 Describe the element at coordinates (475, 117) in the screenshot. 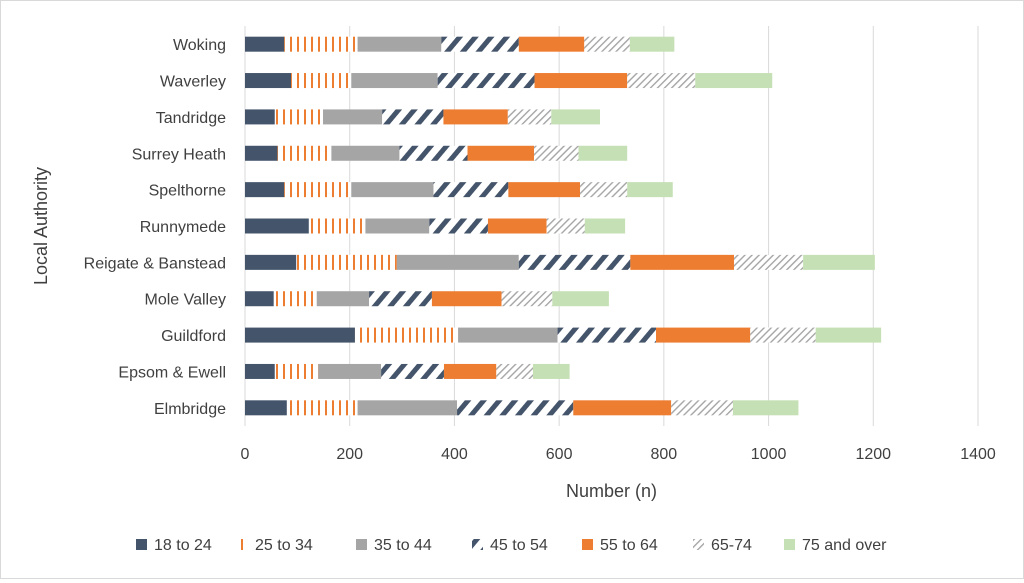

I see `bar-segment-55-to-64-tandridge` at that location.